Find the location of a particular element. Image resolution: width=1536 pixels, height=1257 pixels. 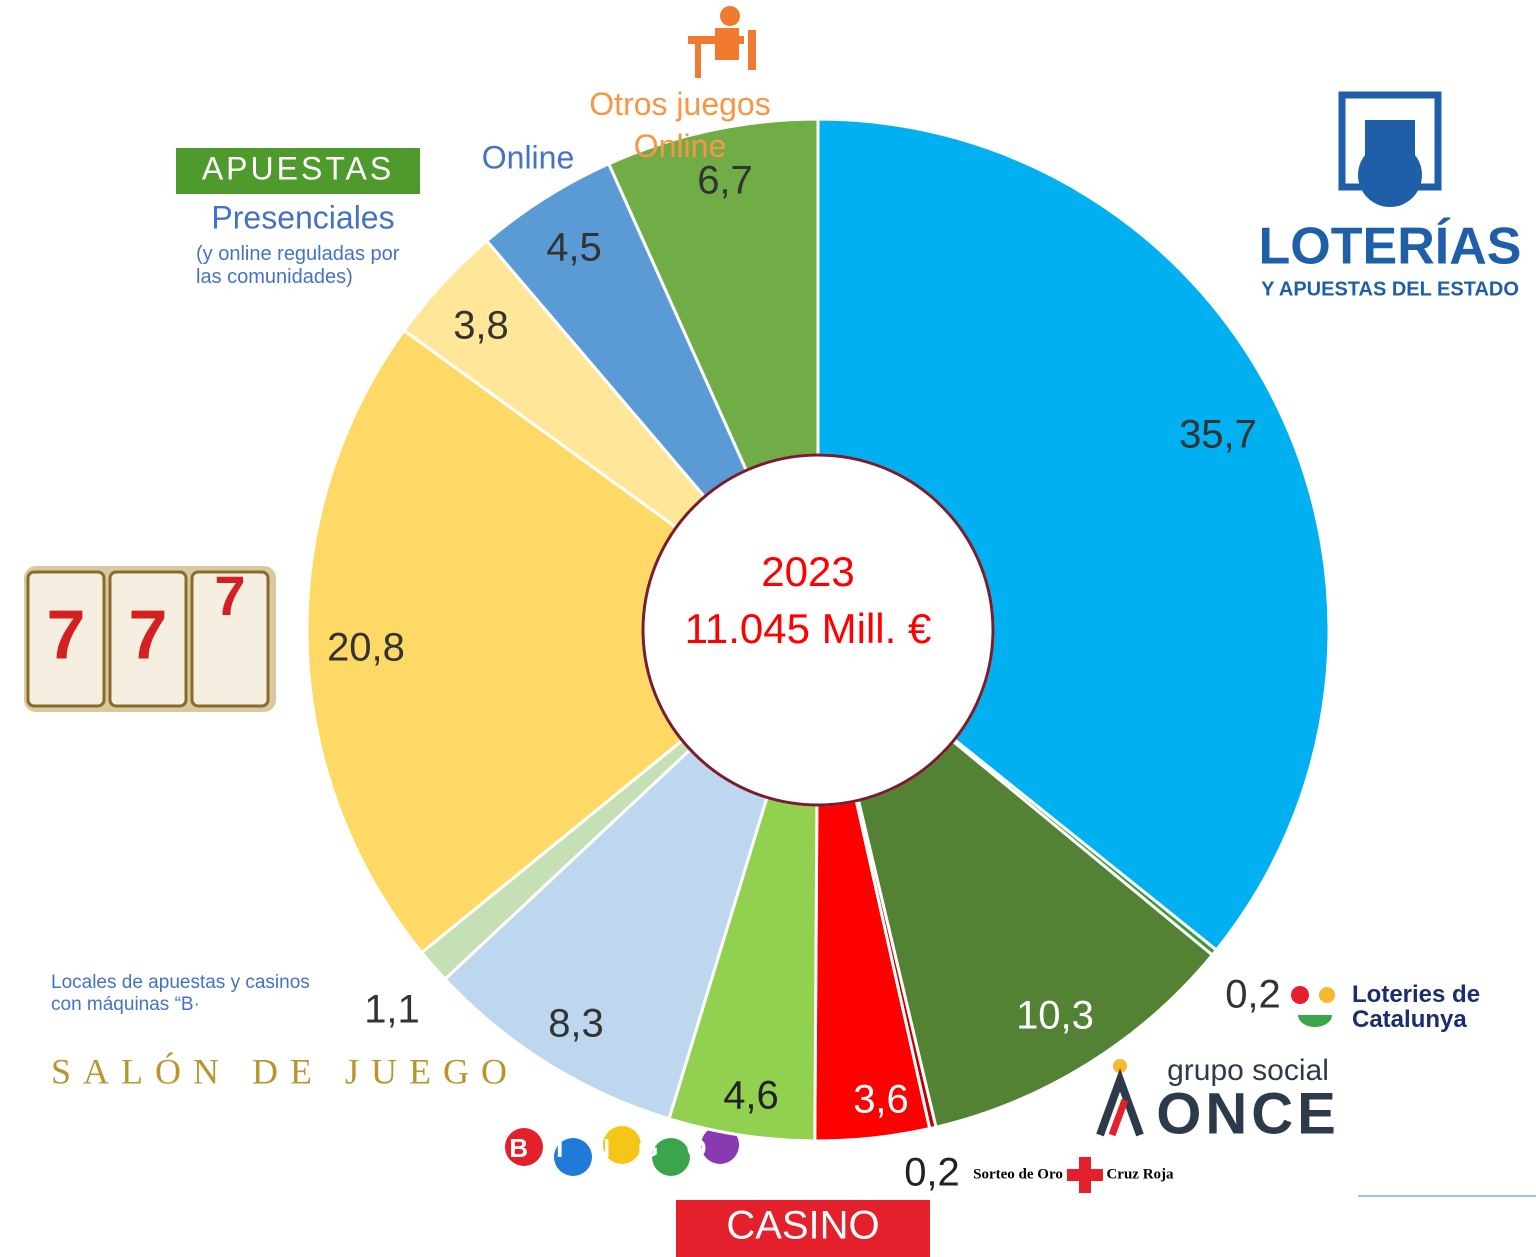

red-cross is located at coordinates (1085, 1175).